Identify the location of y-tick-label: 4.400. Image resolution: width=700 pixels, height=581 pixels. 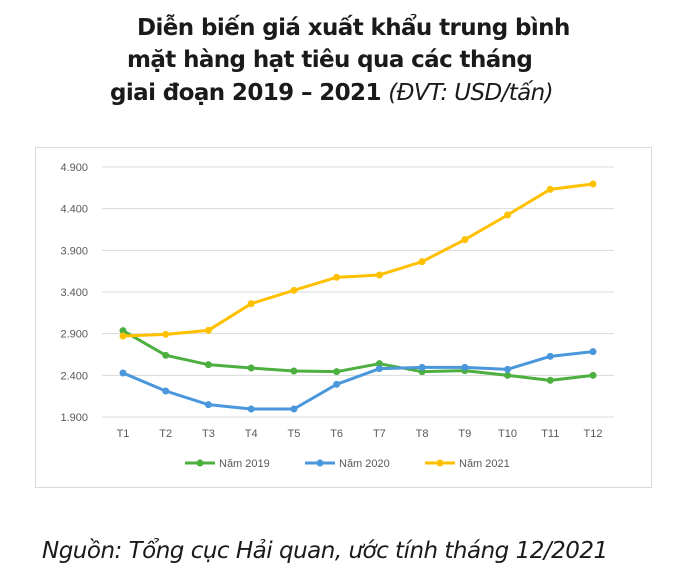
(74, 210).